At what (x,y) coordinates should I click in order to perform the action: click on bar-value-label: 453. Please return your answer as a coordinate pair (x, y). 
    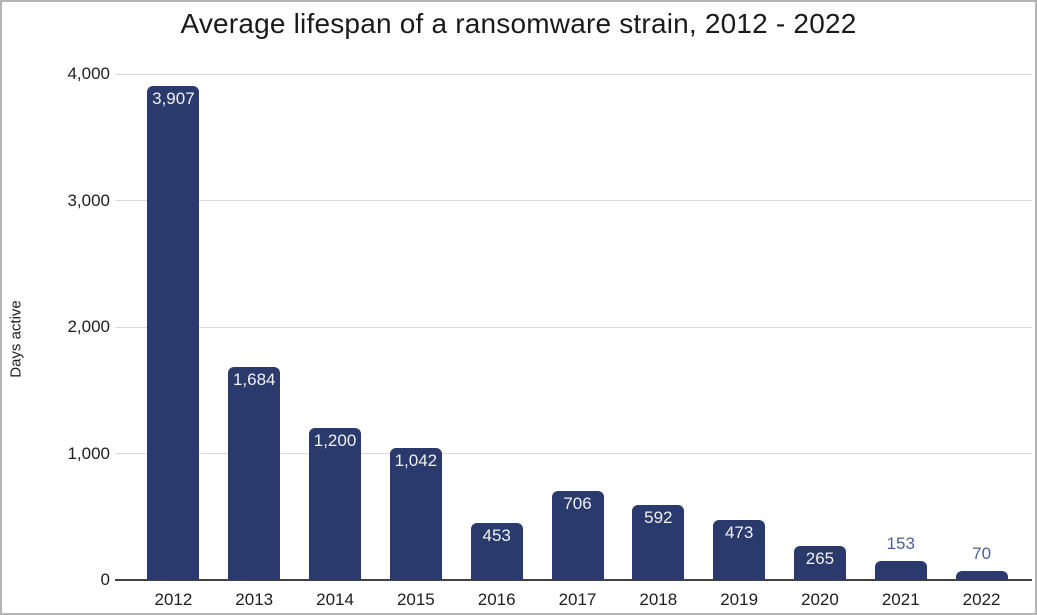
    Looking at the image, I should click on (496, 535).